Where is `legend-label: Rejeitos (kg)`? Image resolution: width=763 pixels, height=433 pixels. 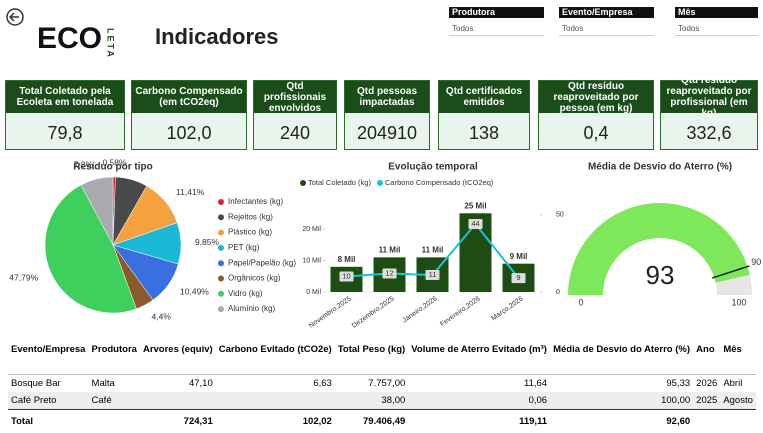 legend-label: Rejeitos (kg) is located at coordinates (250, 216).